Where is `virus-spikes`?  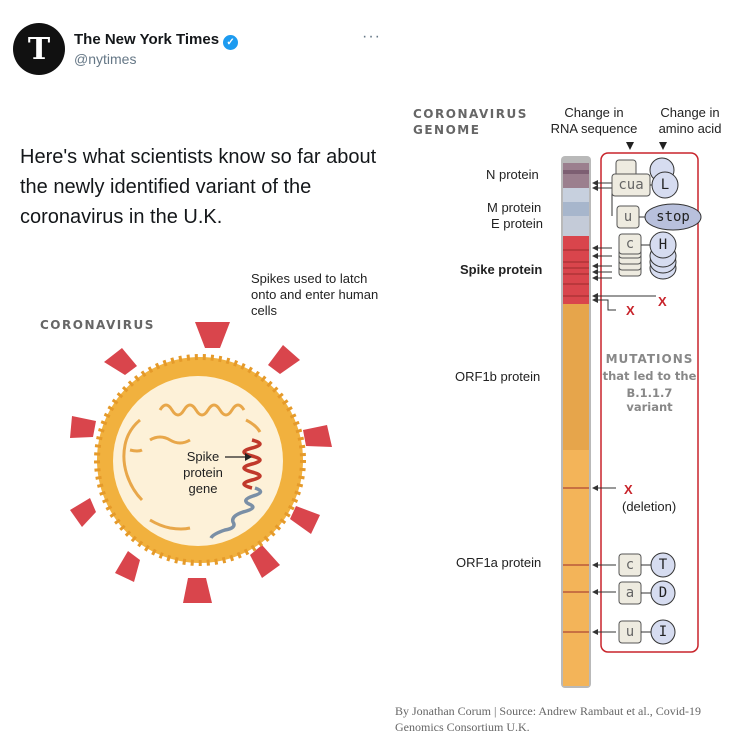
virus-spikes is located at coordinates (201, 462).